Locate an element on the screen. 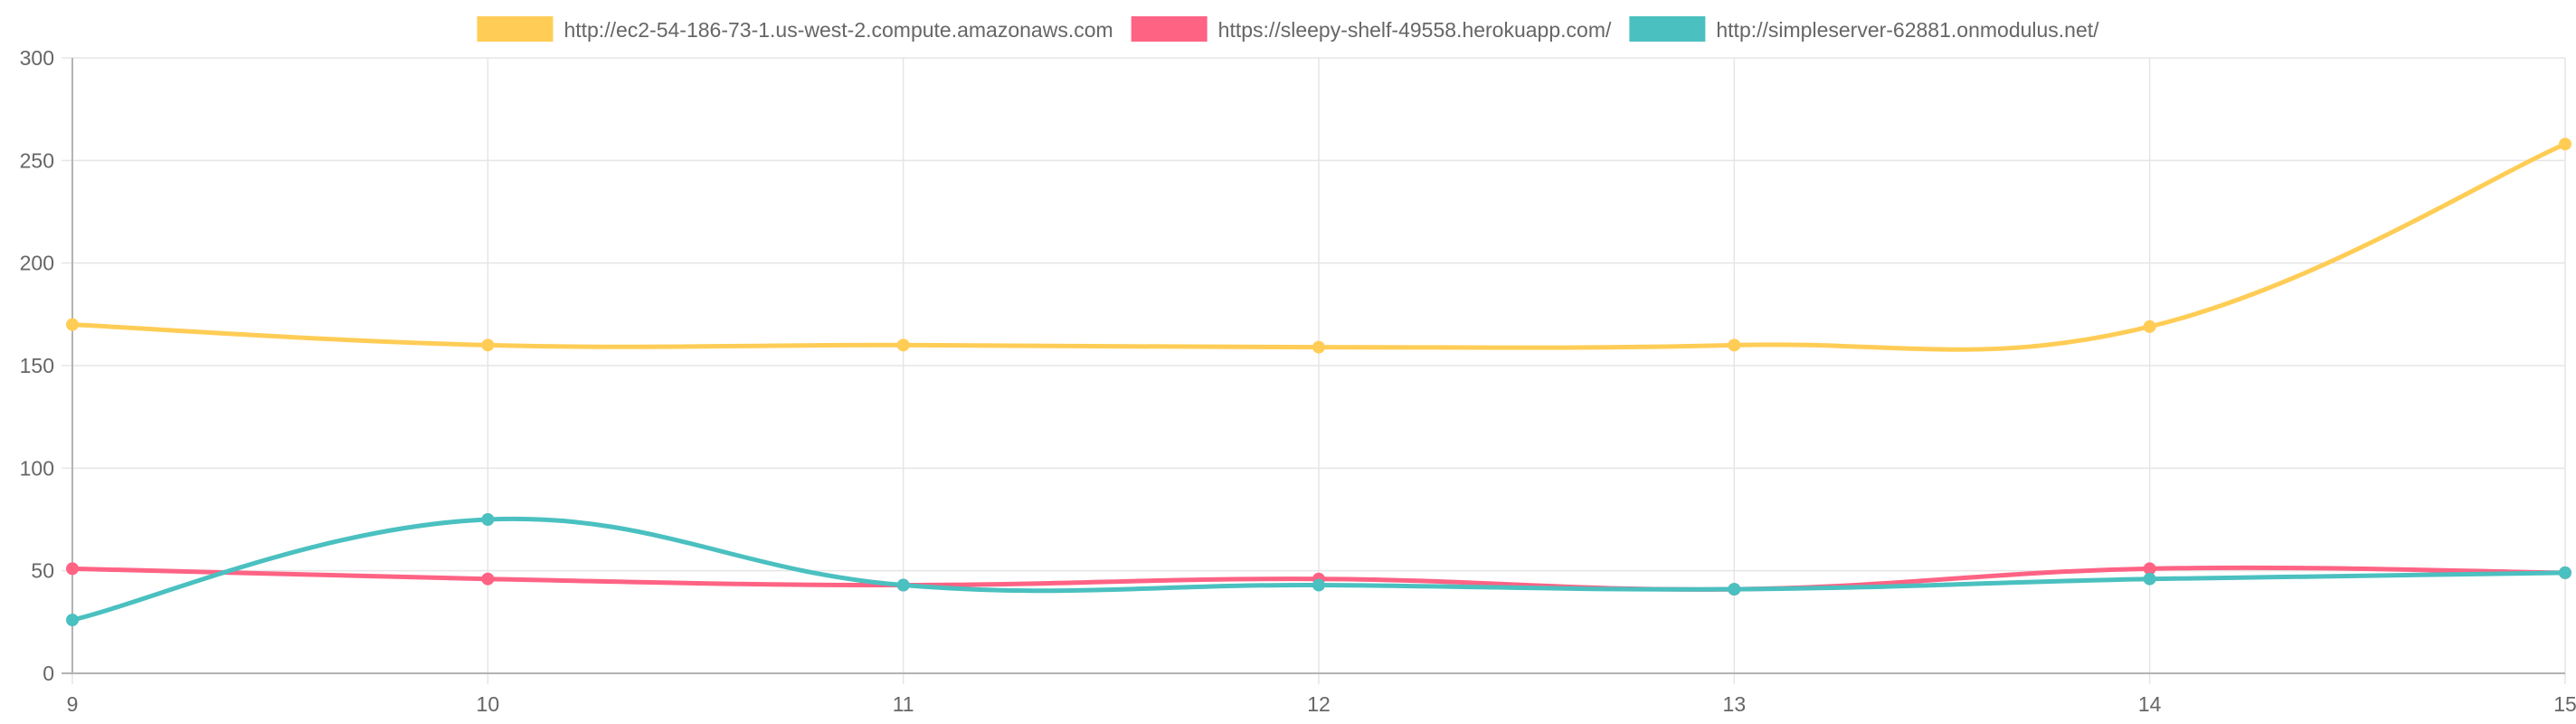 The height and width of the screenshot is (724, 2576). y-tick-label: 0 is located at coordinates (48, 673).